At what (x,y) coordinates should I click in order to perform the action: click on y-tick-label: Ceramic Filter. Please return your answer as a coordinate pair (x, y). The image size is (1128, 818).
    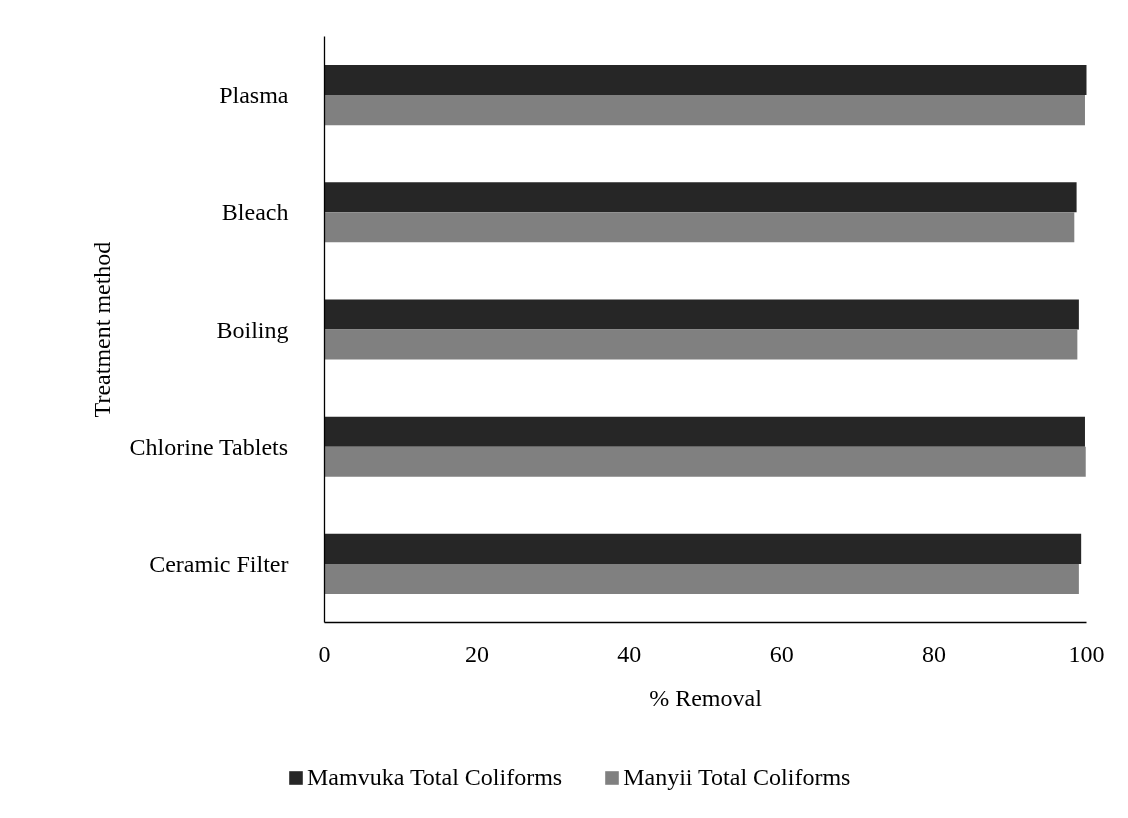
    Looking at the image, I should click on (219, 563).